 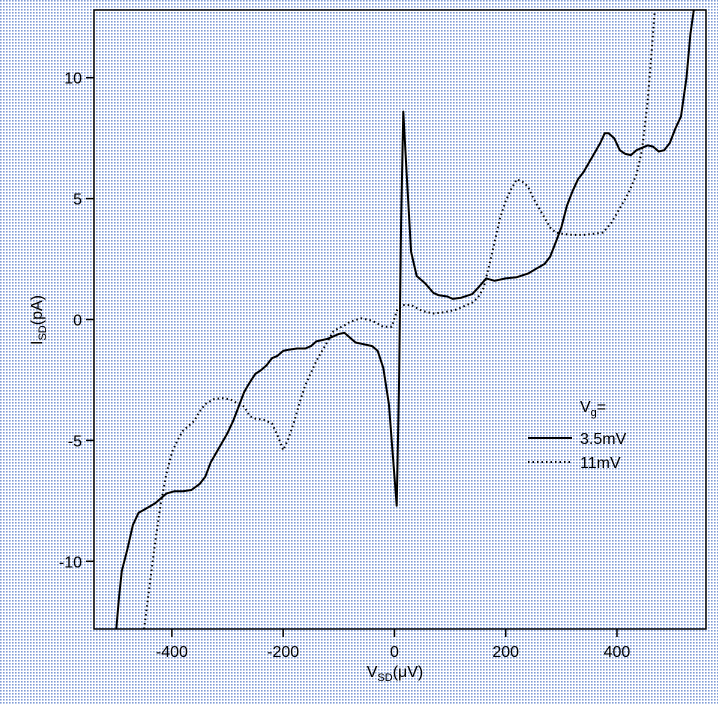 I want to click on x-axis-ticks: -400 -200 0 200 400, so click(x=393, y=645).